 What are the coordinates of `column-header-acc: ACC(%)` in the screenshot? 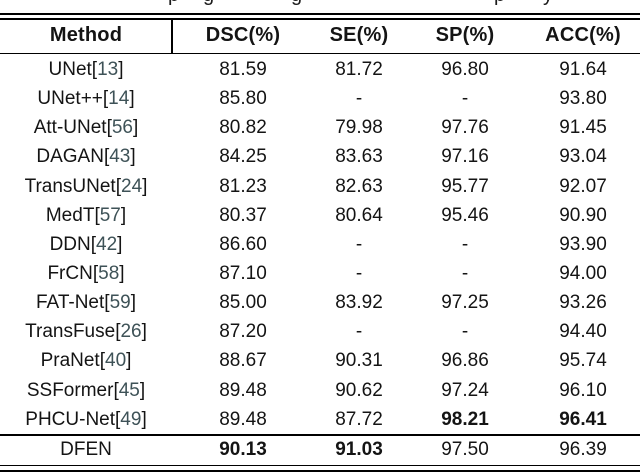 It's located at (583, 35).